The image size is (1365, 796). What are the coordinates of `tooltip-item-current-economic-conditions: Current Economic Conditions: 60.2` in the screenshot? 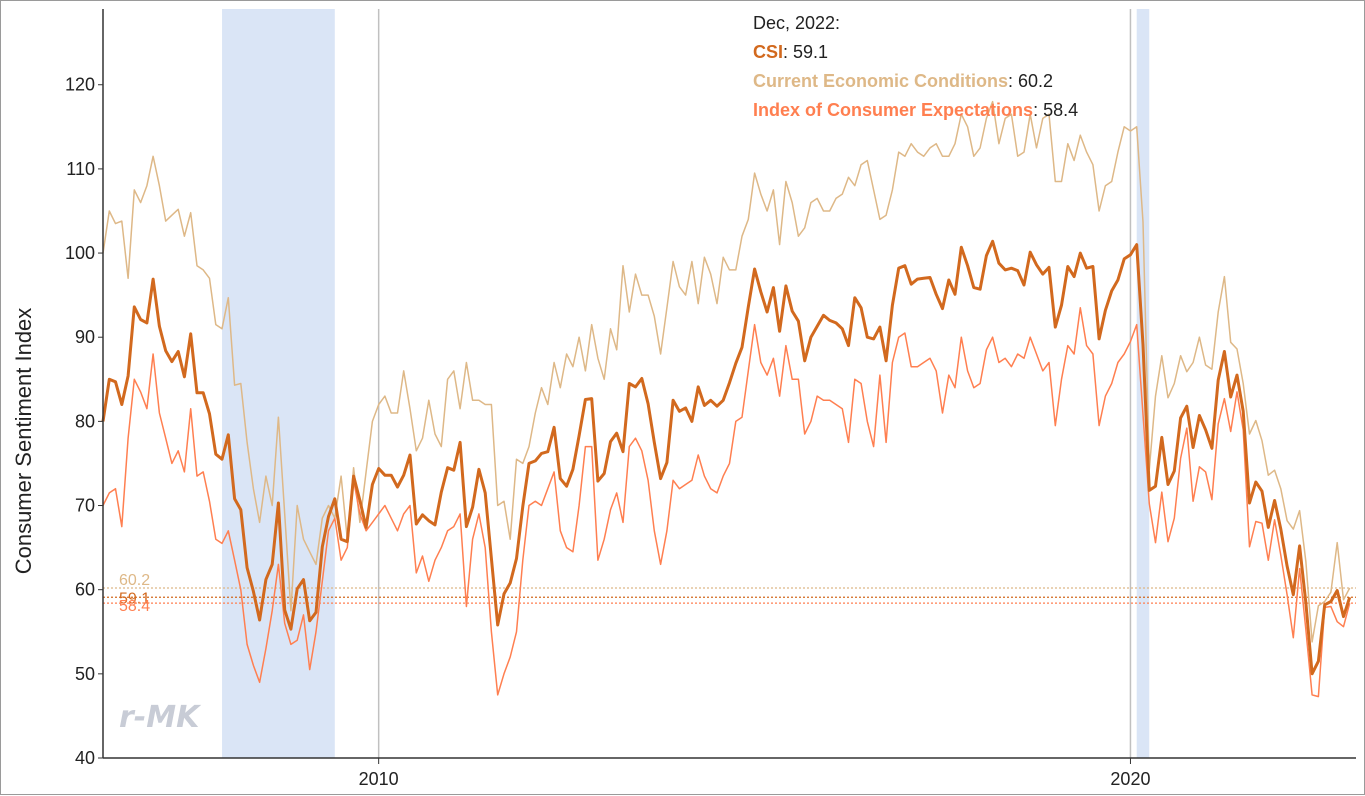 It's located at (903, 81).